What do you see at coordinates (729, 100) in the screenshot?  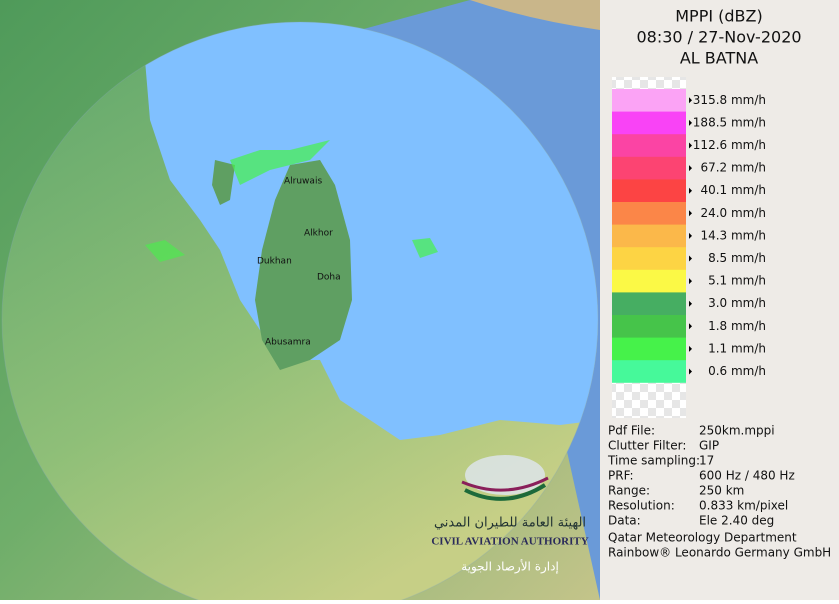 I see `legend-label: 315.8 mm/h` at bounding box center [729, 100].